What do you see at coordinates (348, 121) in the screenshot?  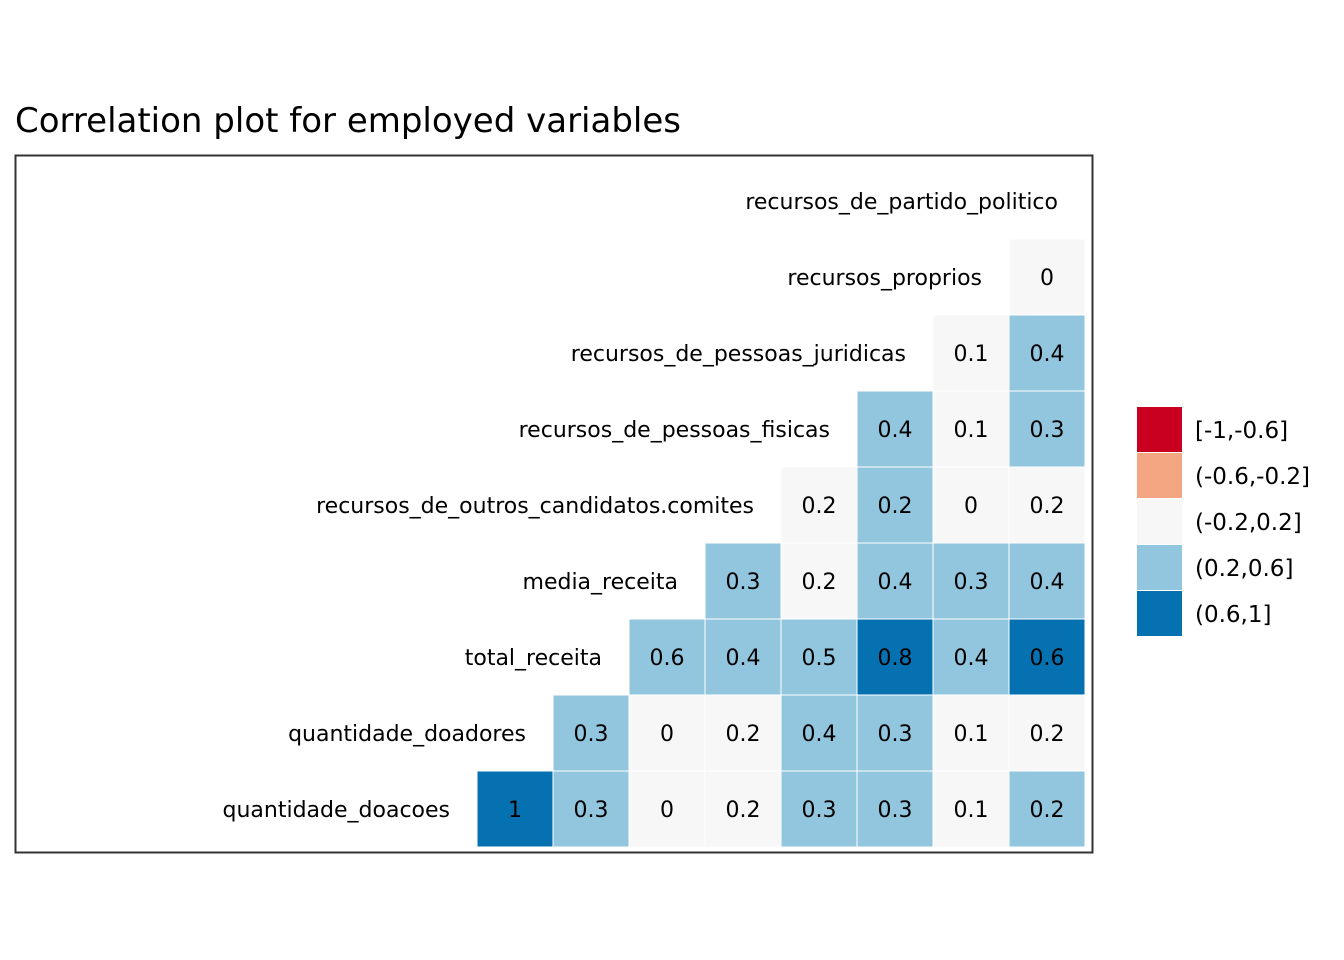 I see `chart-title: Correlation plot for employed variables` at bounding box center [348, 121].